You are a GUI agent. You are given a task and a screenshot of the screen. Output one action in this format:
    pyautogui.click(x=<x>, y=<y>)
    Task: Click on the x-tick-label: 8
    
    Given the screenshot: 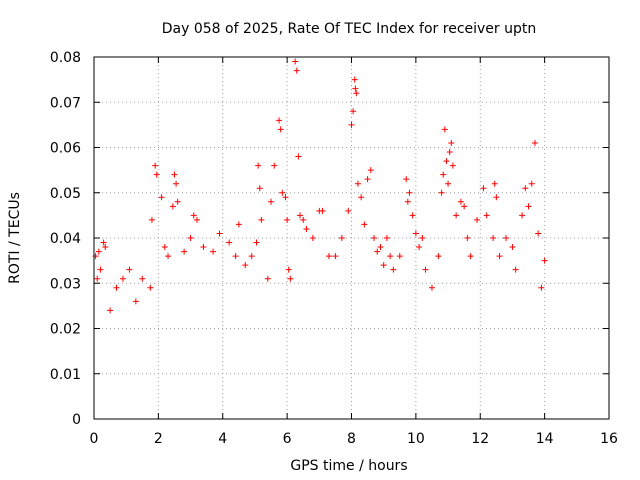 What is the action you would take?
    pyautogui.click(x=351, y=439)
    